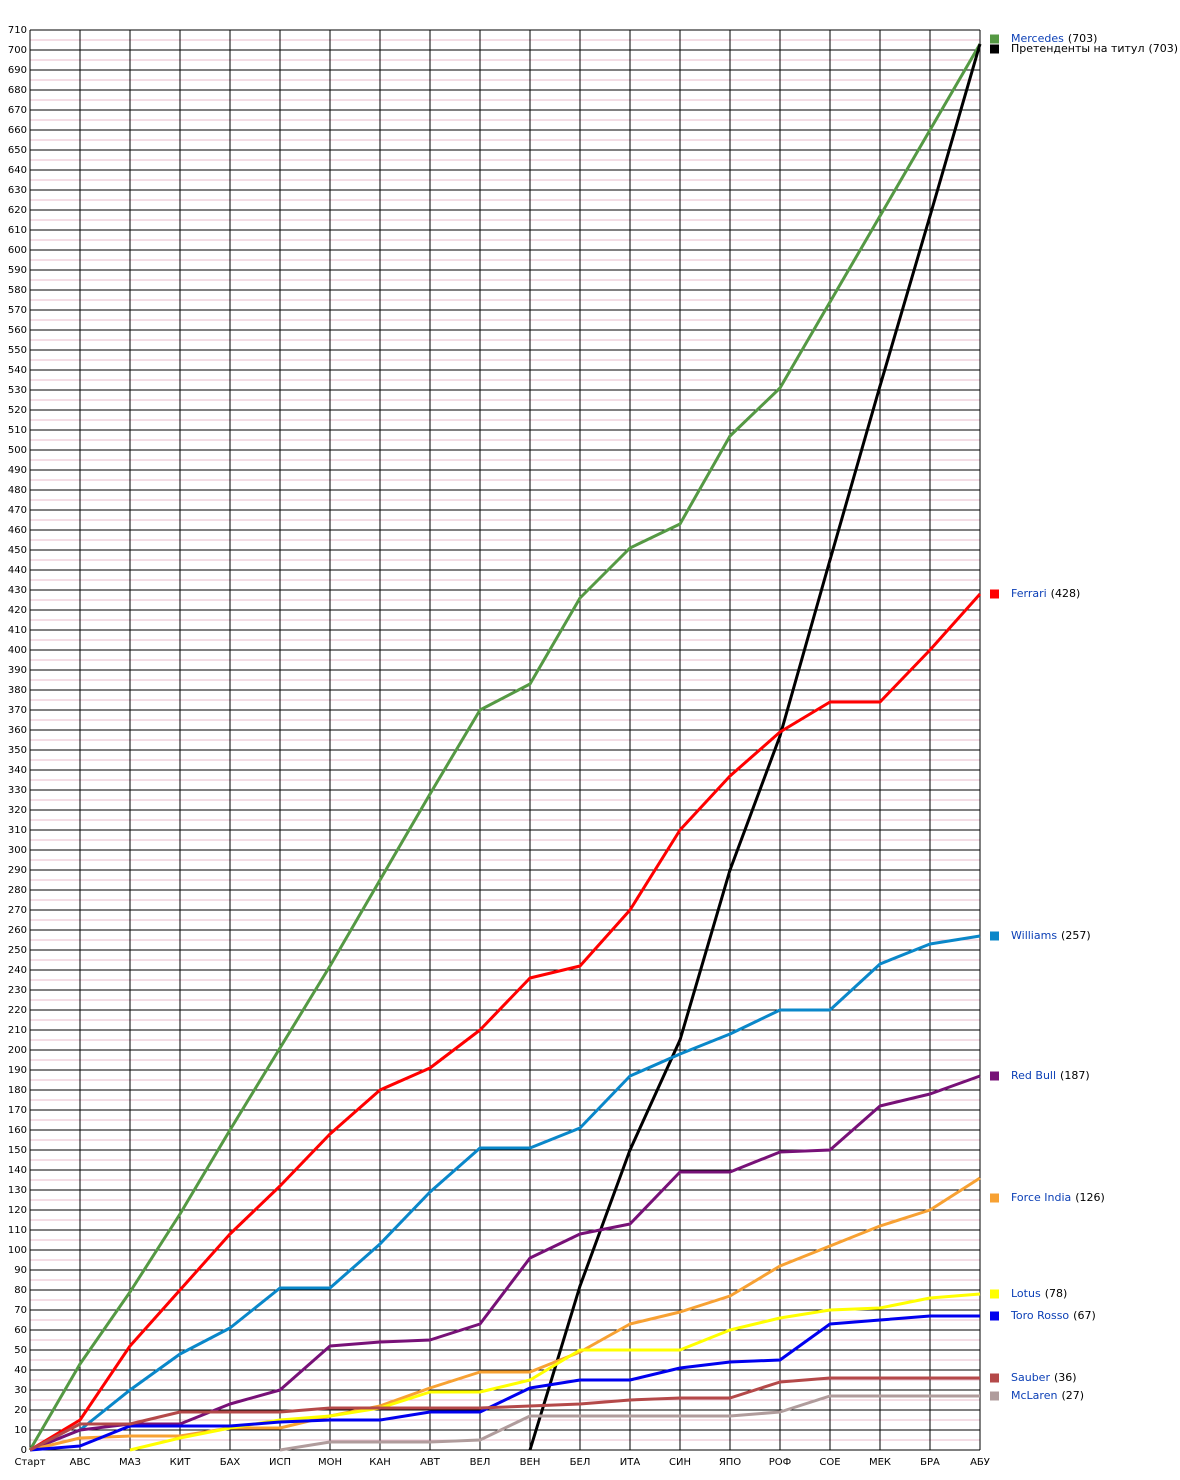 The image size is (1180, 1480). What do you see at coordinates (17, 990) in the screenshot?
I see `y-tick-label: 230` at bounding box center [17, 990].